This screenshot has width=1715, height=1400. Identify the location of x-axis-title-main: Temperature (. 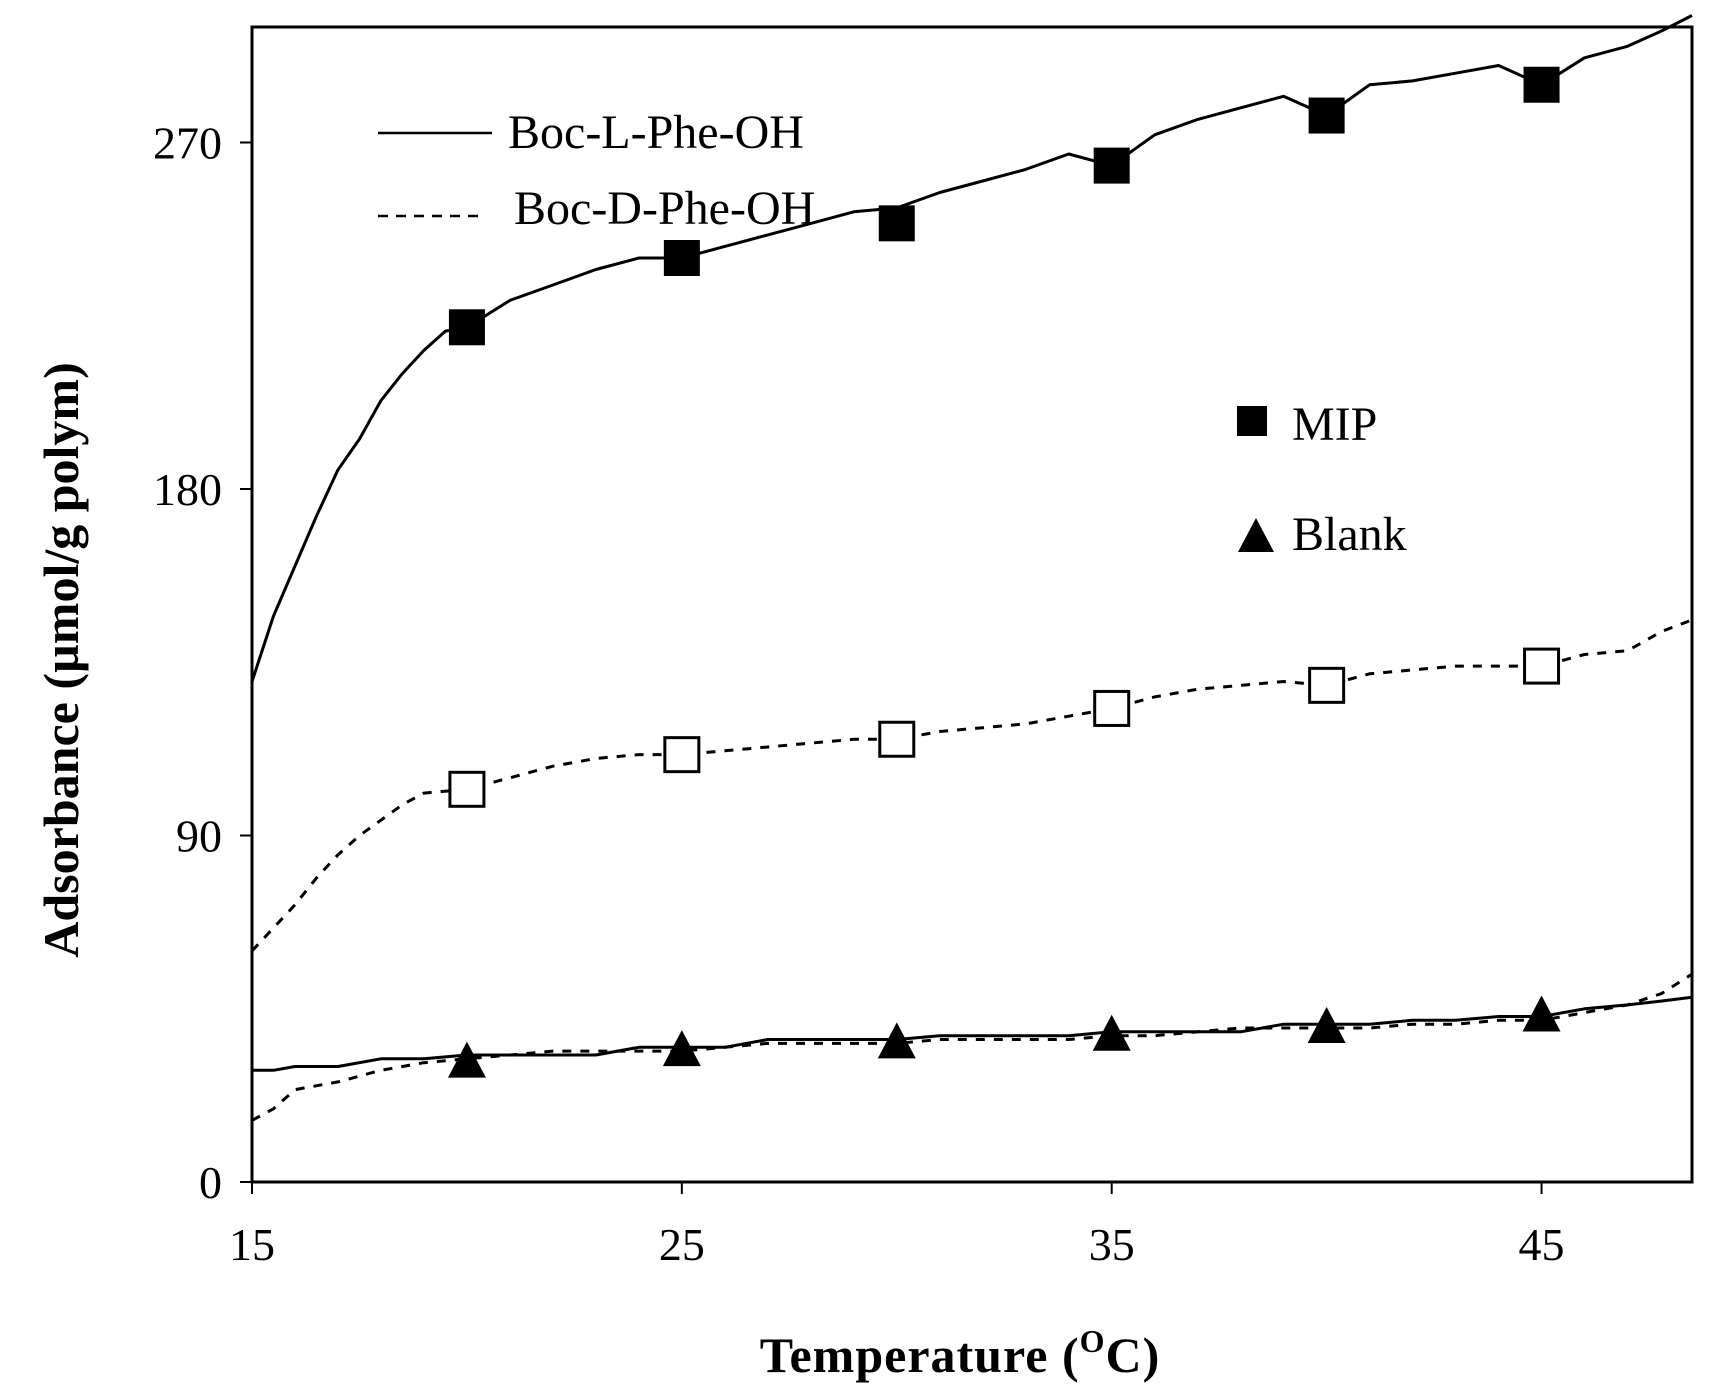
(920, 1355).